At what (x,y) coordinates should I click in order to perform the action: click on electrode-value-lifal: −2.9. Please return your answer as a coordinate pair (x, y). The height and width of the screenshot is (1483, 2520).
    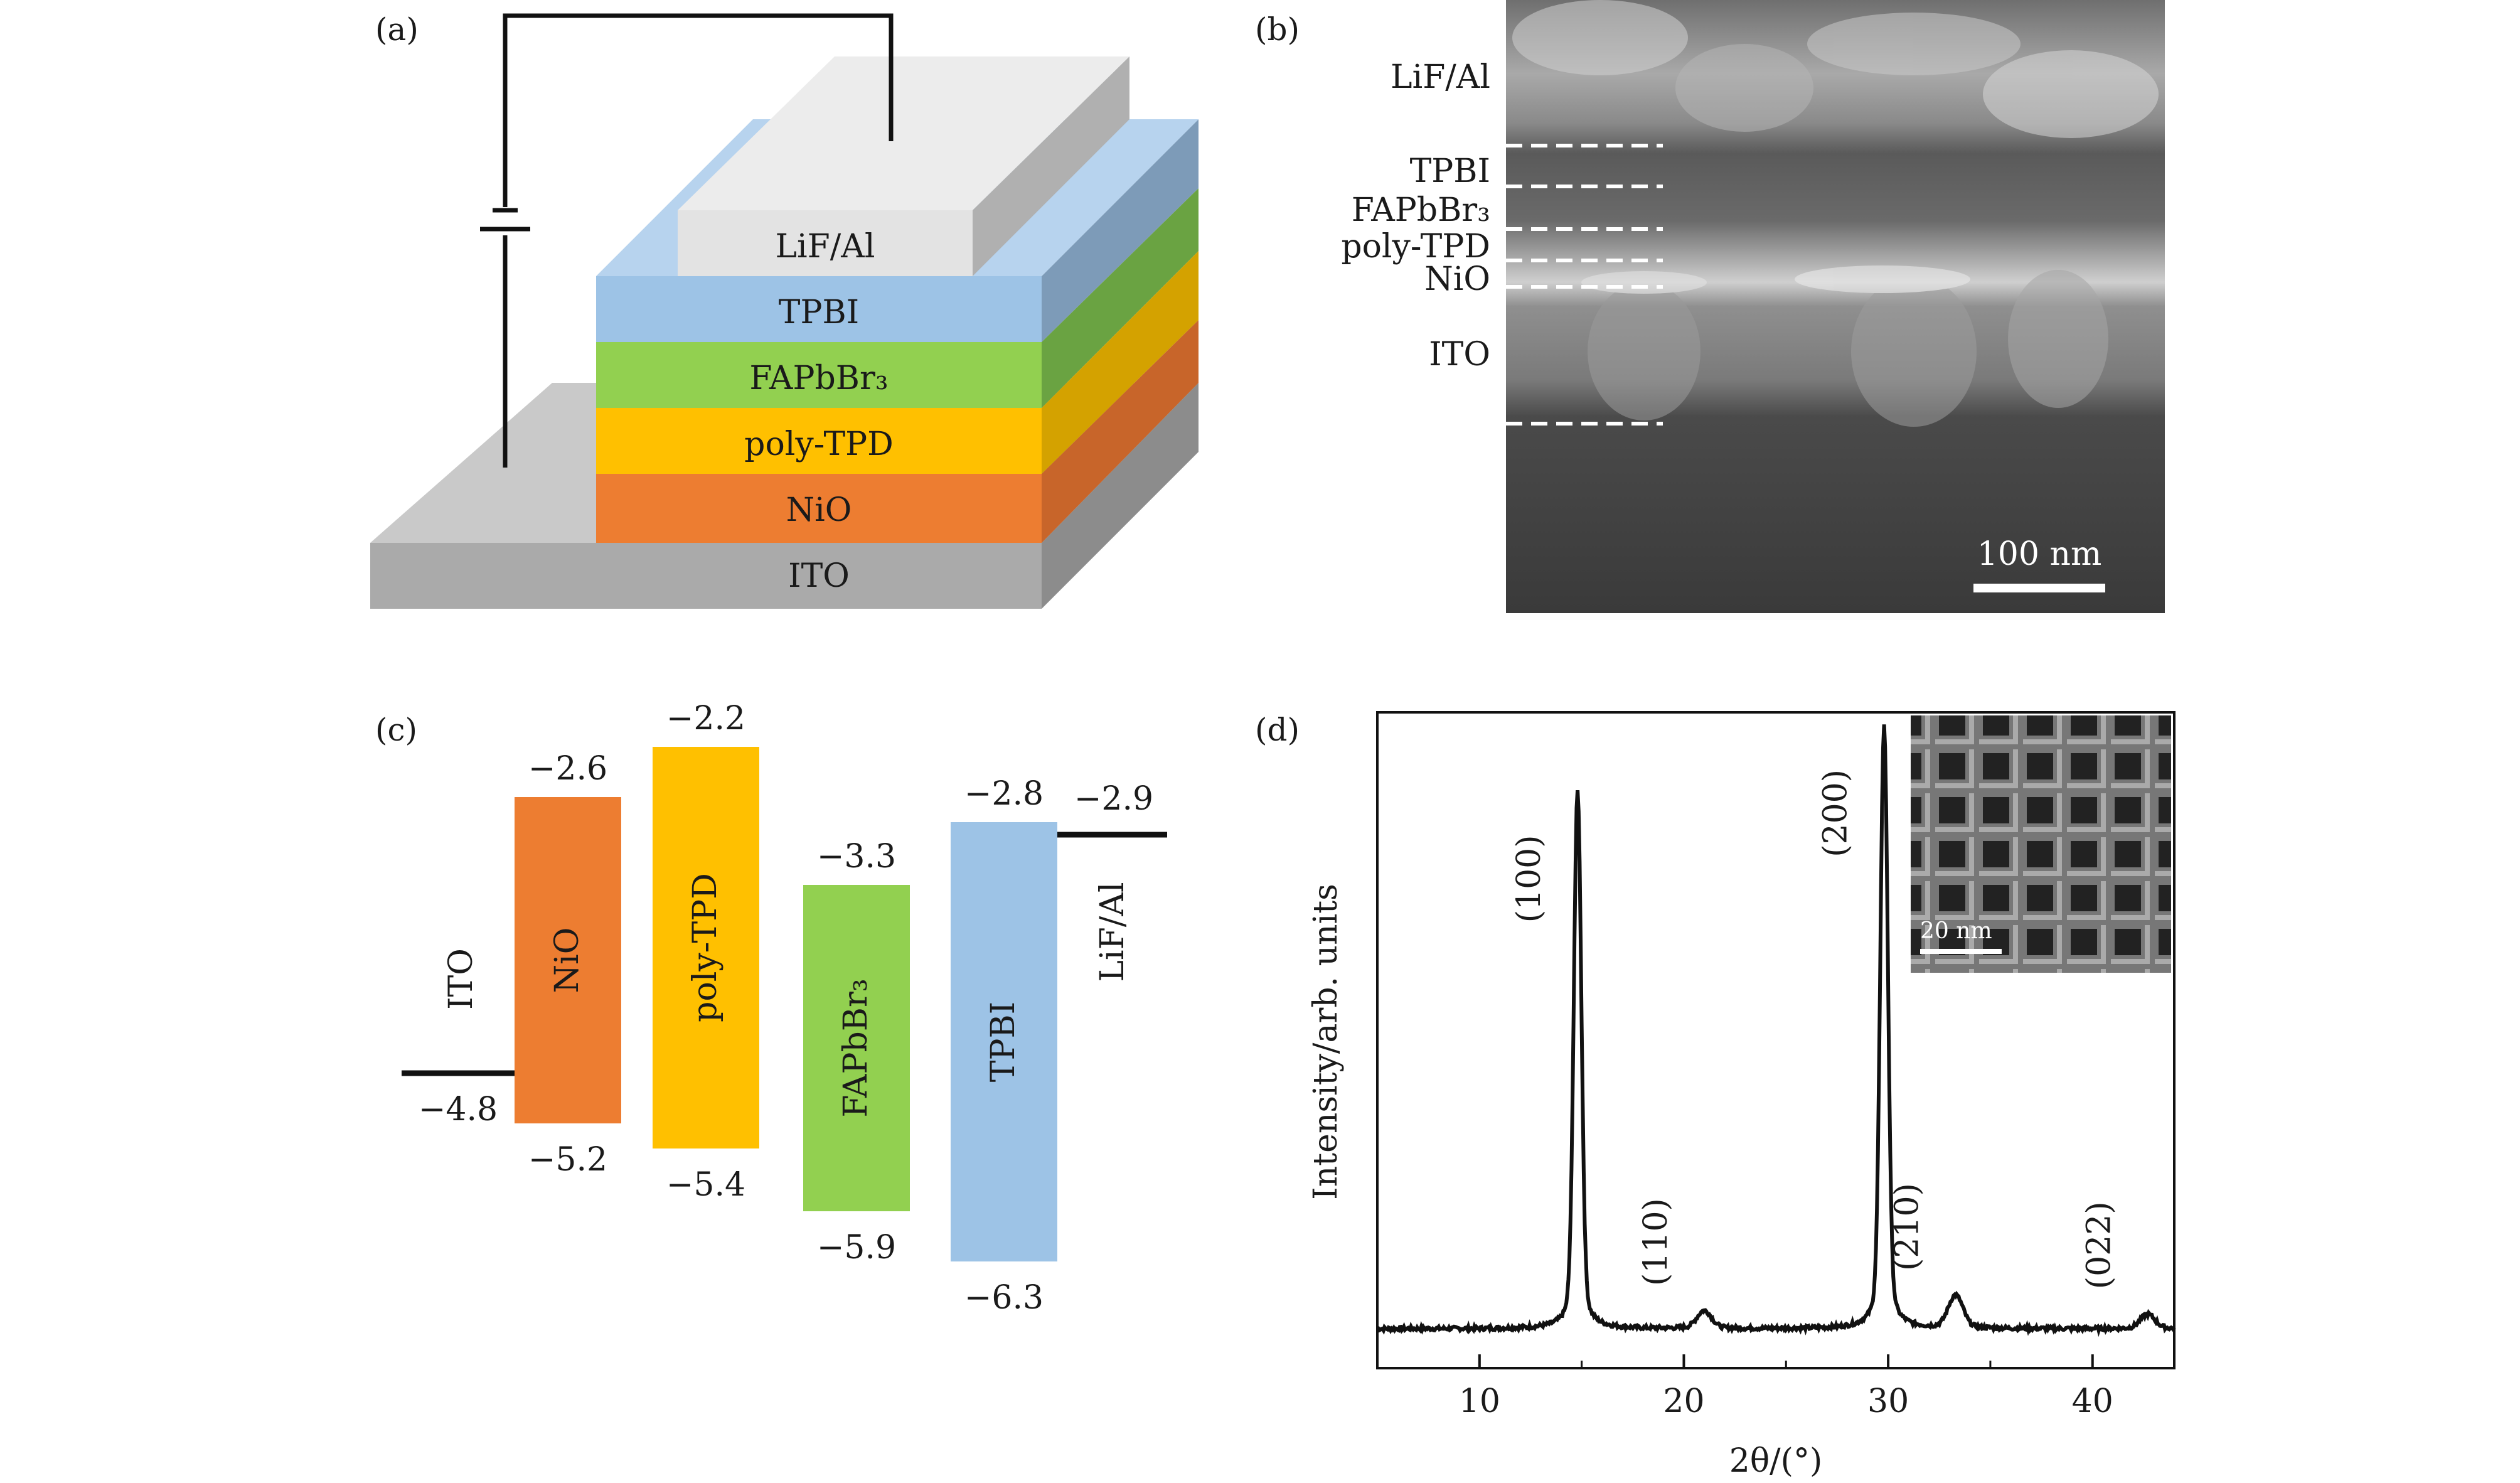
    Looking at the image, I should click on (1113, 799).